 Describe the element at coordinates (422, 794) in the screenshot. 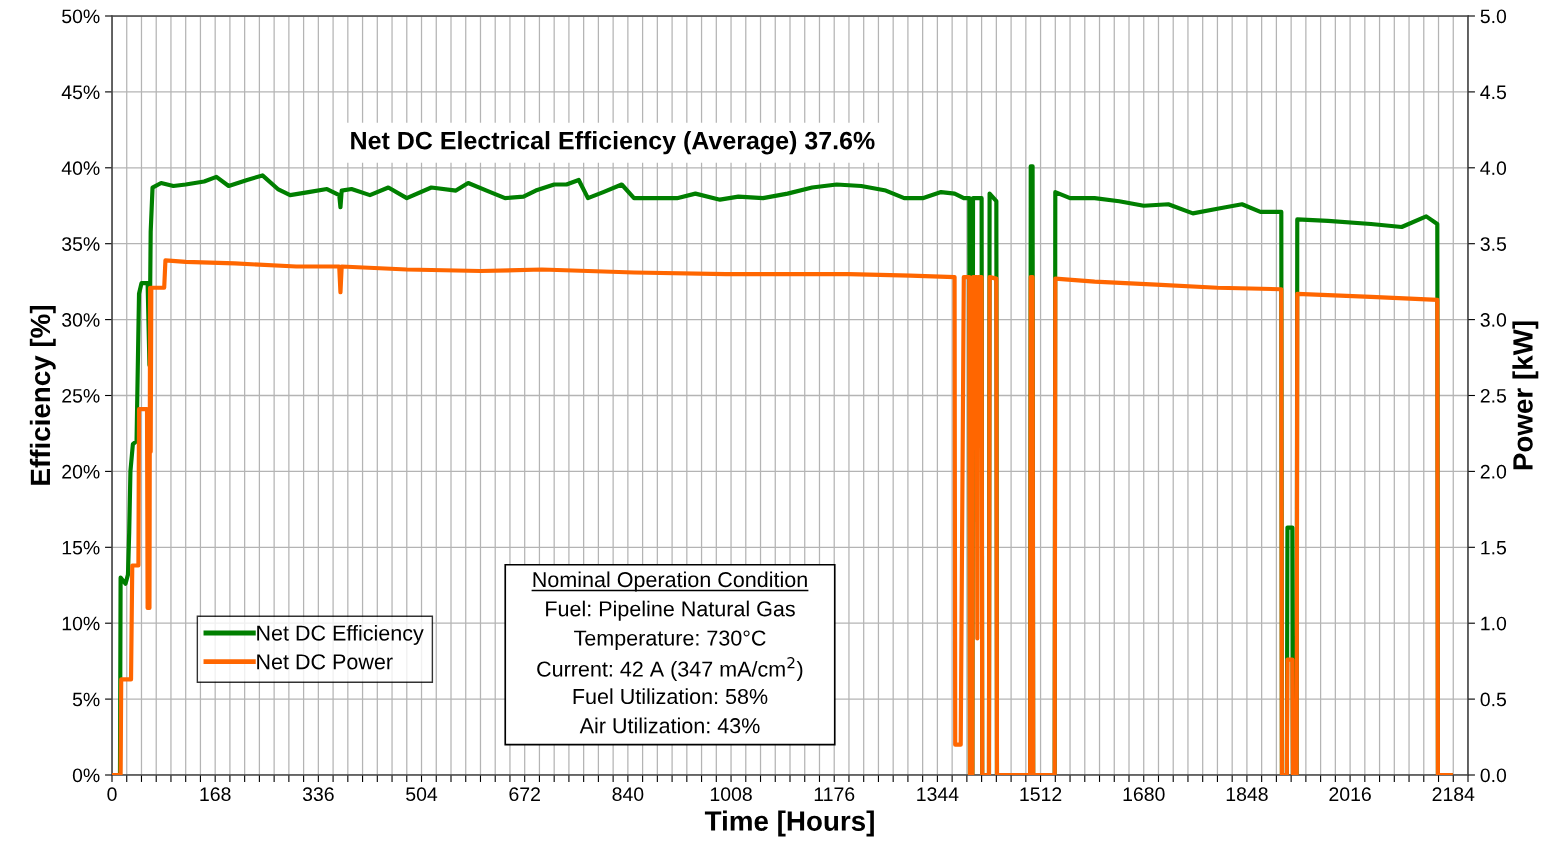

I see `x-tick-label: 504` at that location.